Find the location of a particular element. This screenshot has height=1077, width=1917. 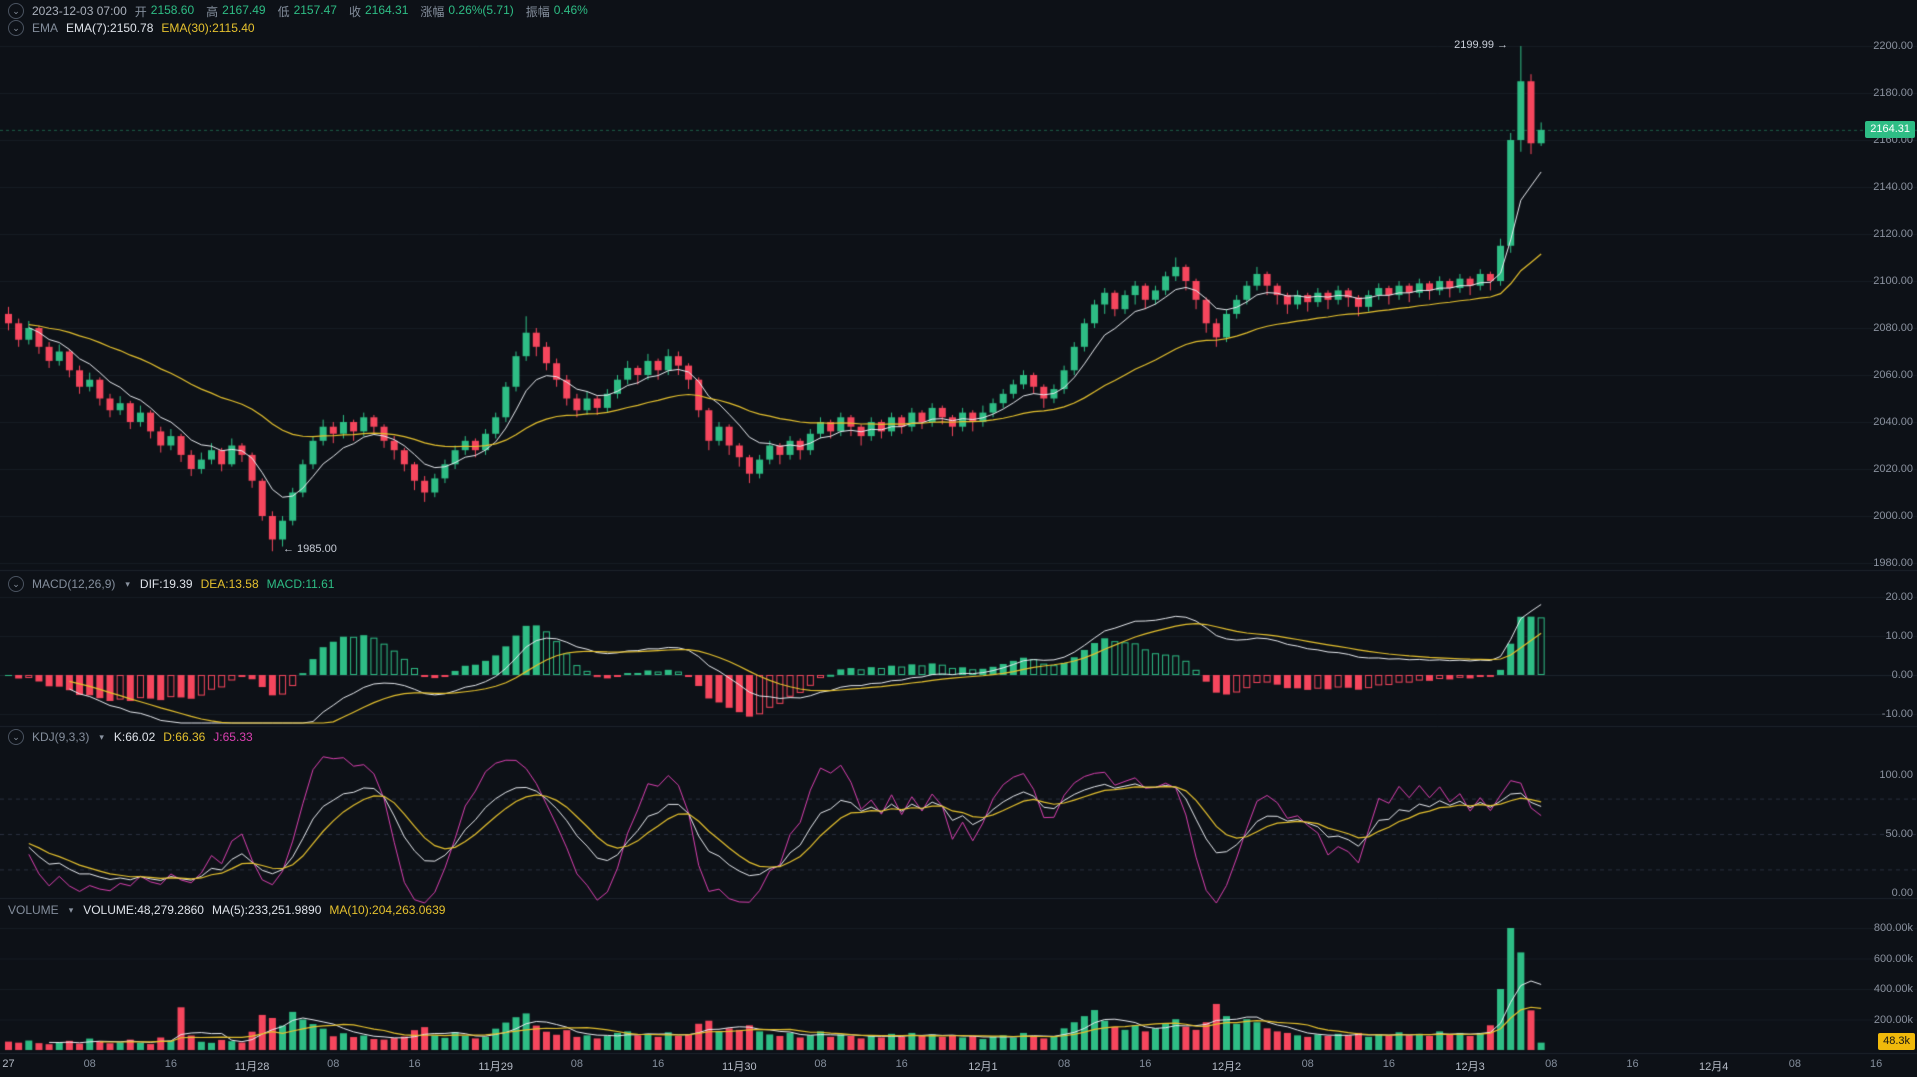

y-axis-label: 2200.00 is located at coordinates (1893, 46).